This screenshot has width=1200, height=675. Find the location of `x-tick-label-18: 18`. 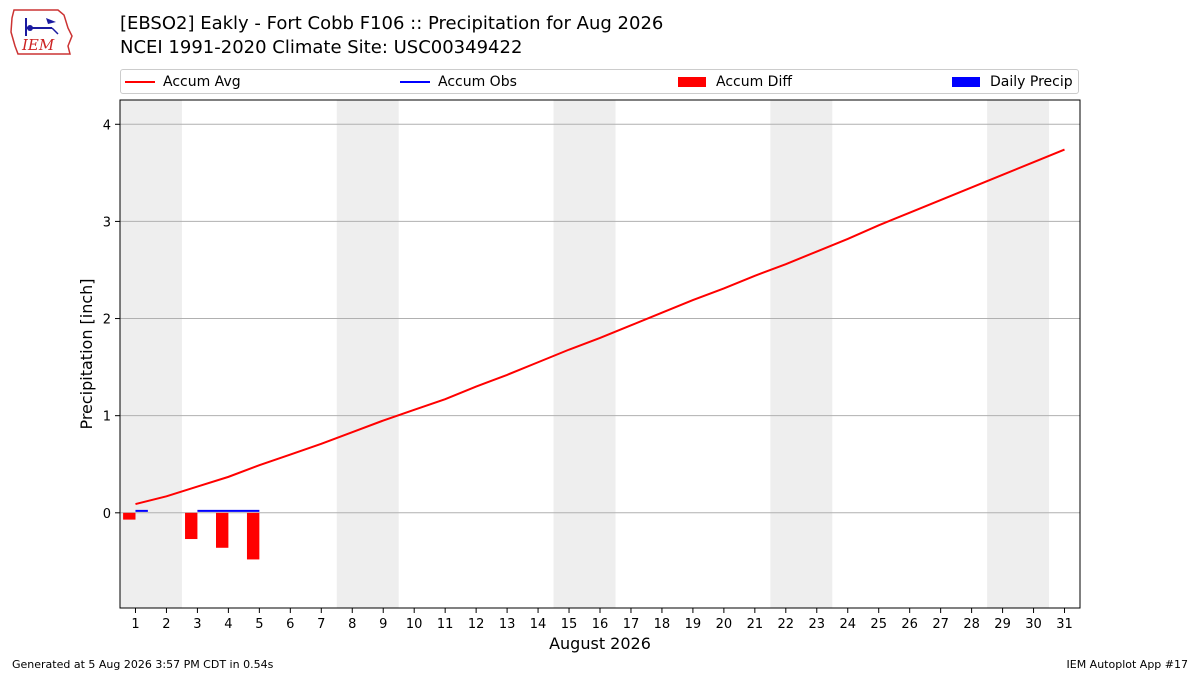

x-tick-label-18: 18 is located at coordinates (662, 624).